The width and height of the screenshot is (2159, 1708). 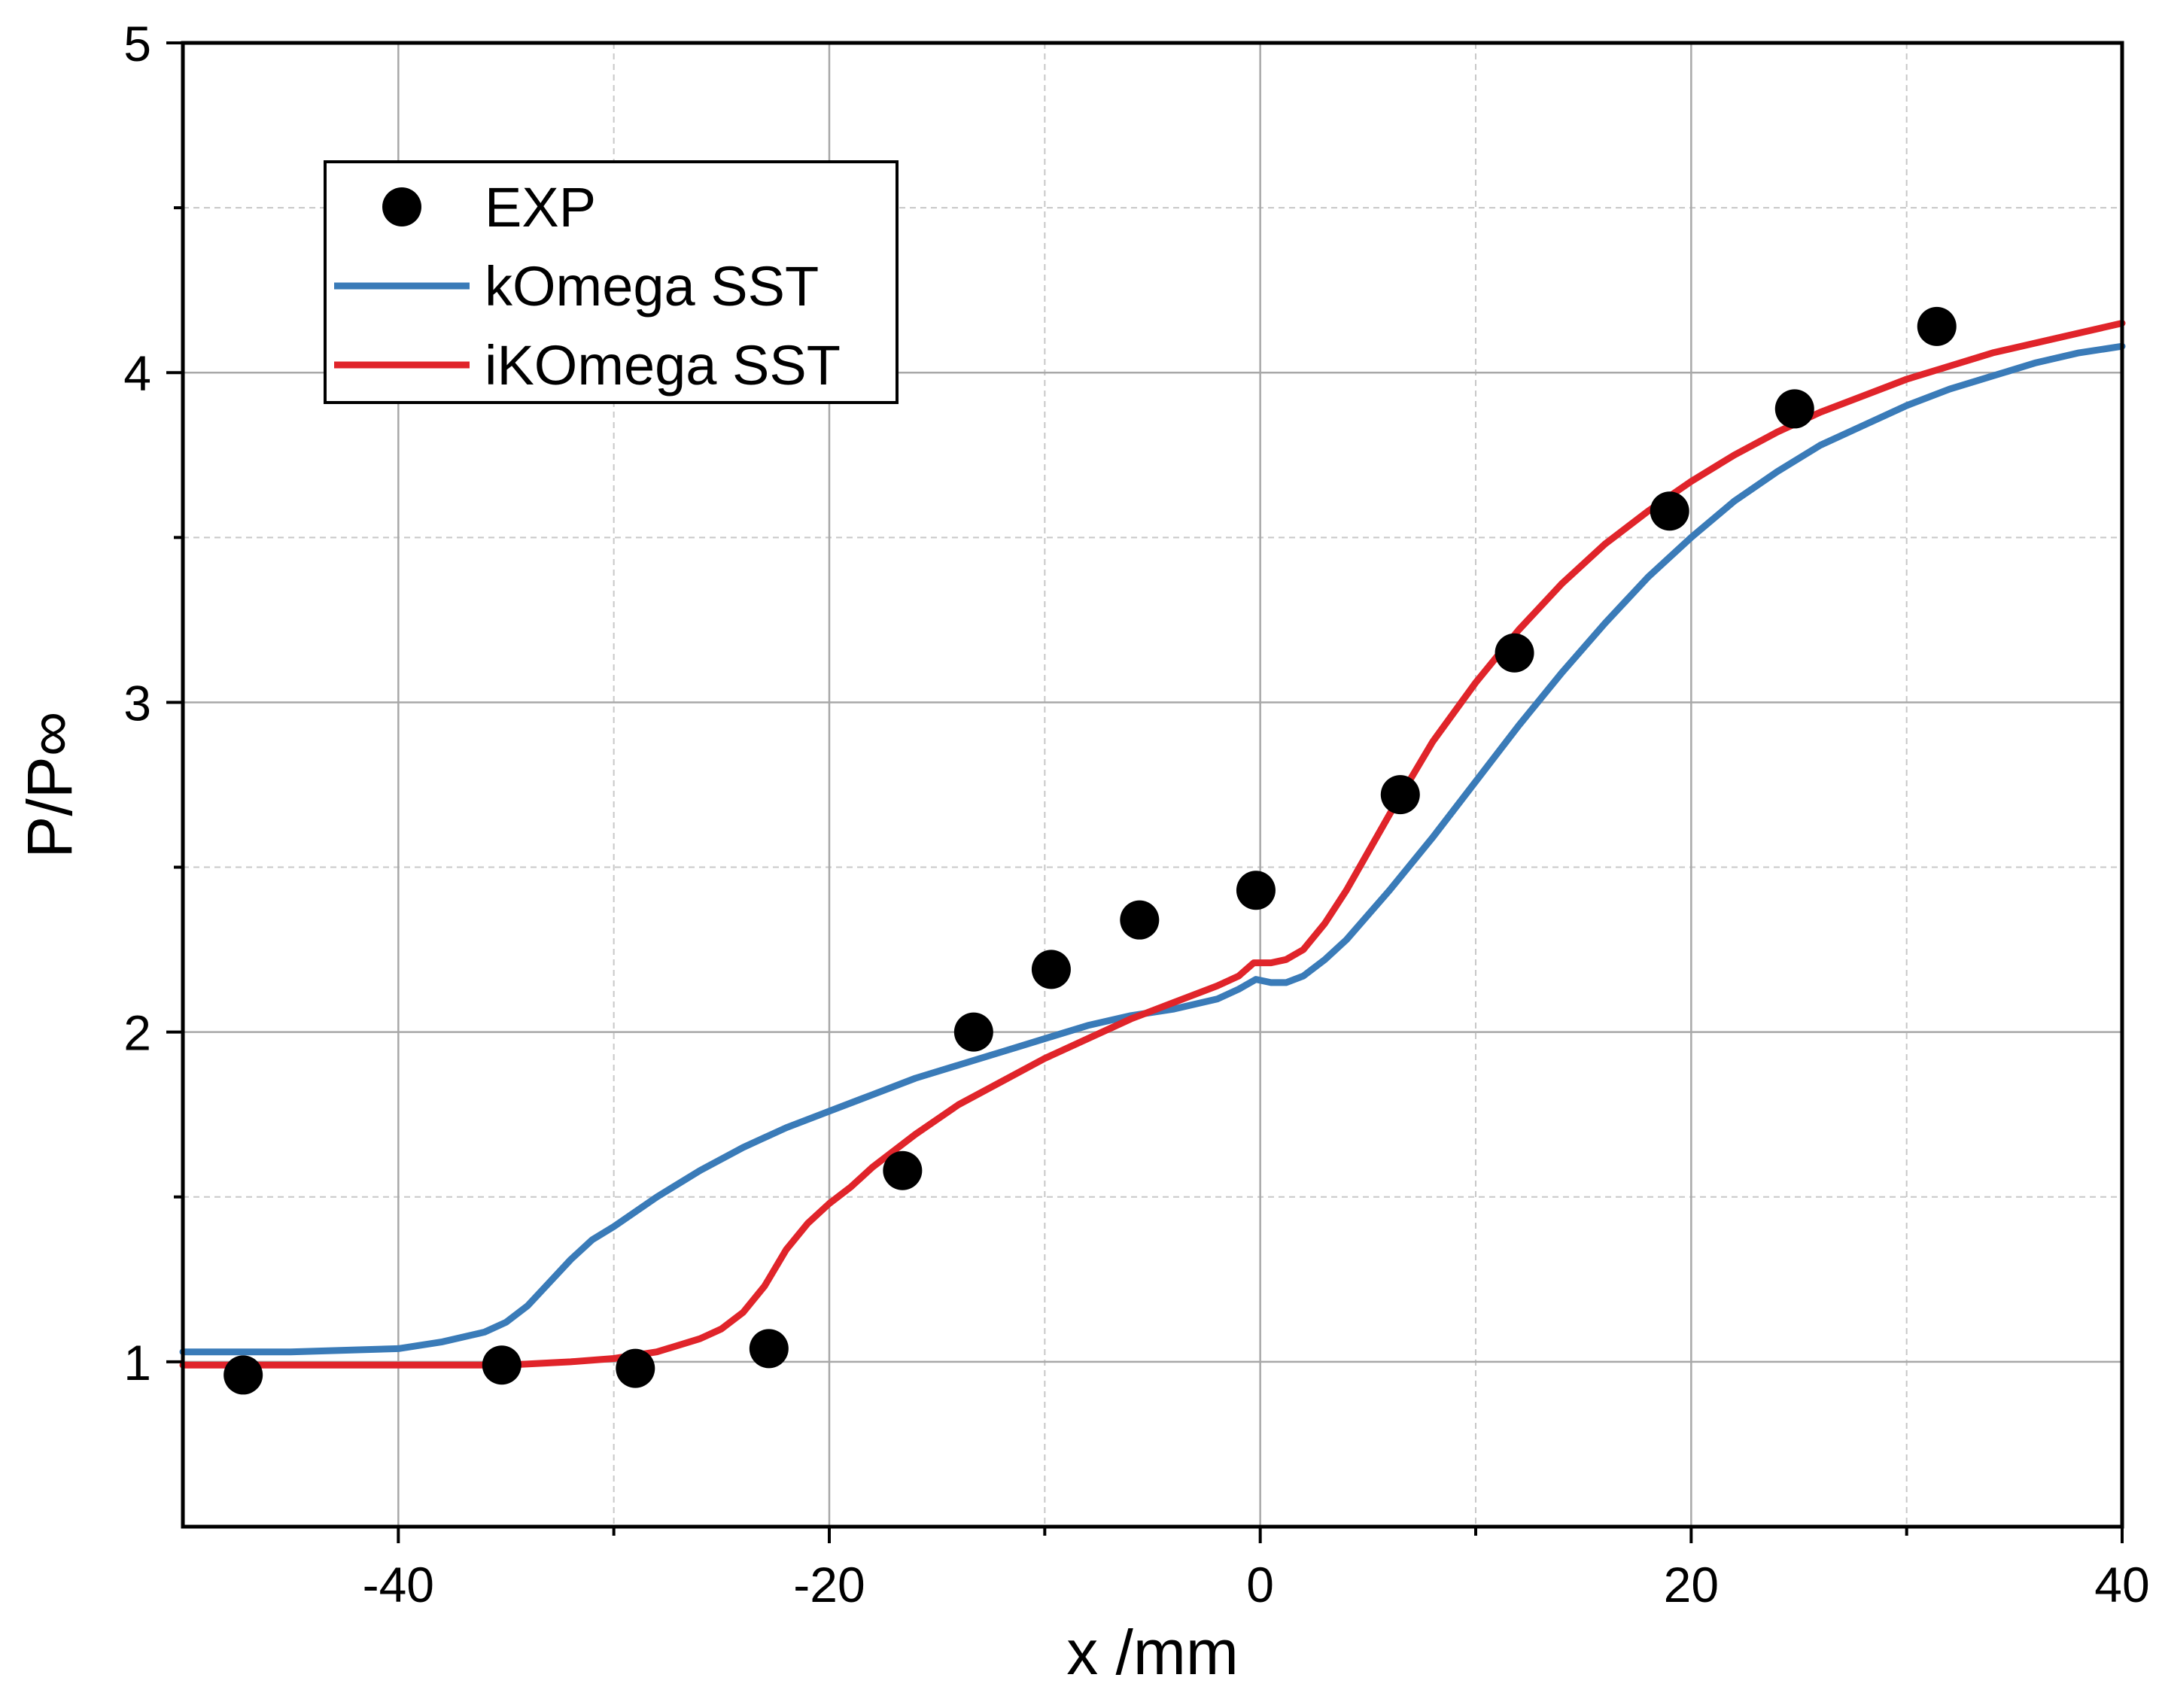 What do you see at coordinates (49, 784) in the screenshot?
I see `y-axis-title: P/P∞` at bounding box center [49, 784].